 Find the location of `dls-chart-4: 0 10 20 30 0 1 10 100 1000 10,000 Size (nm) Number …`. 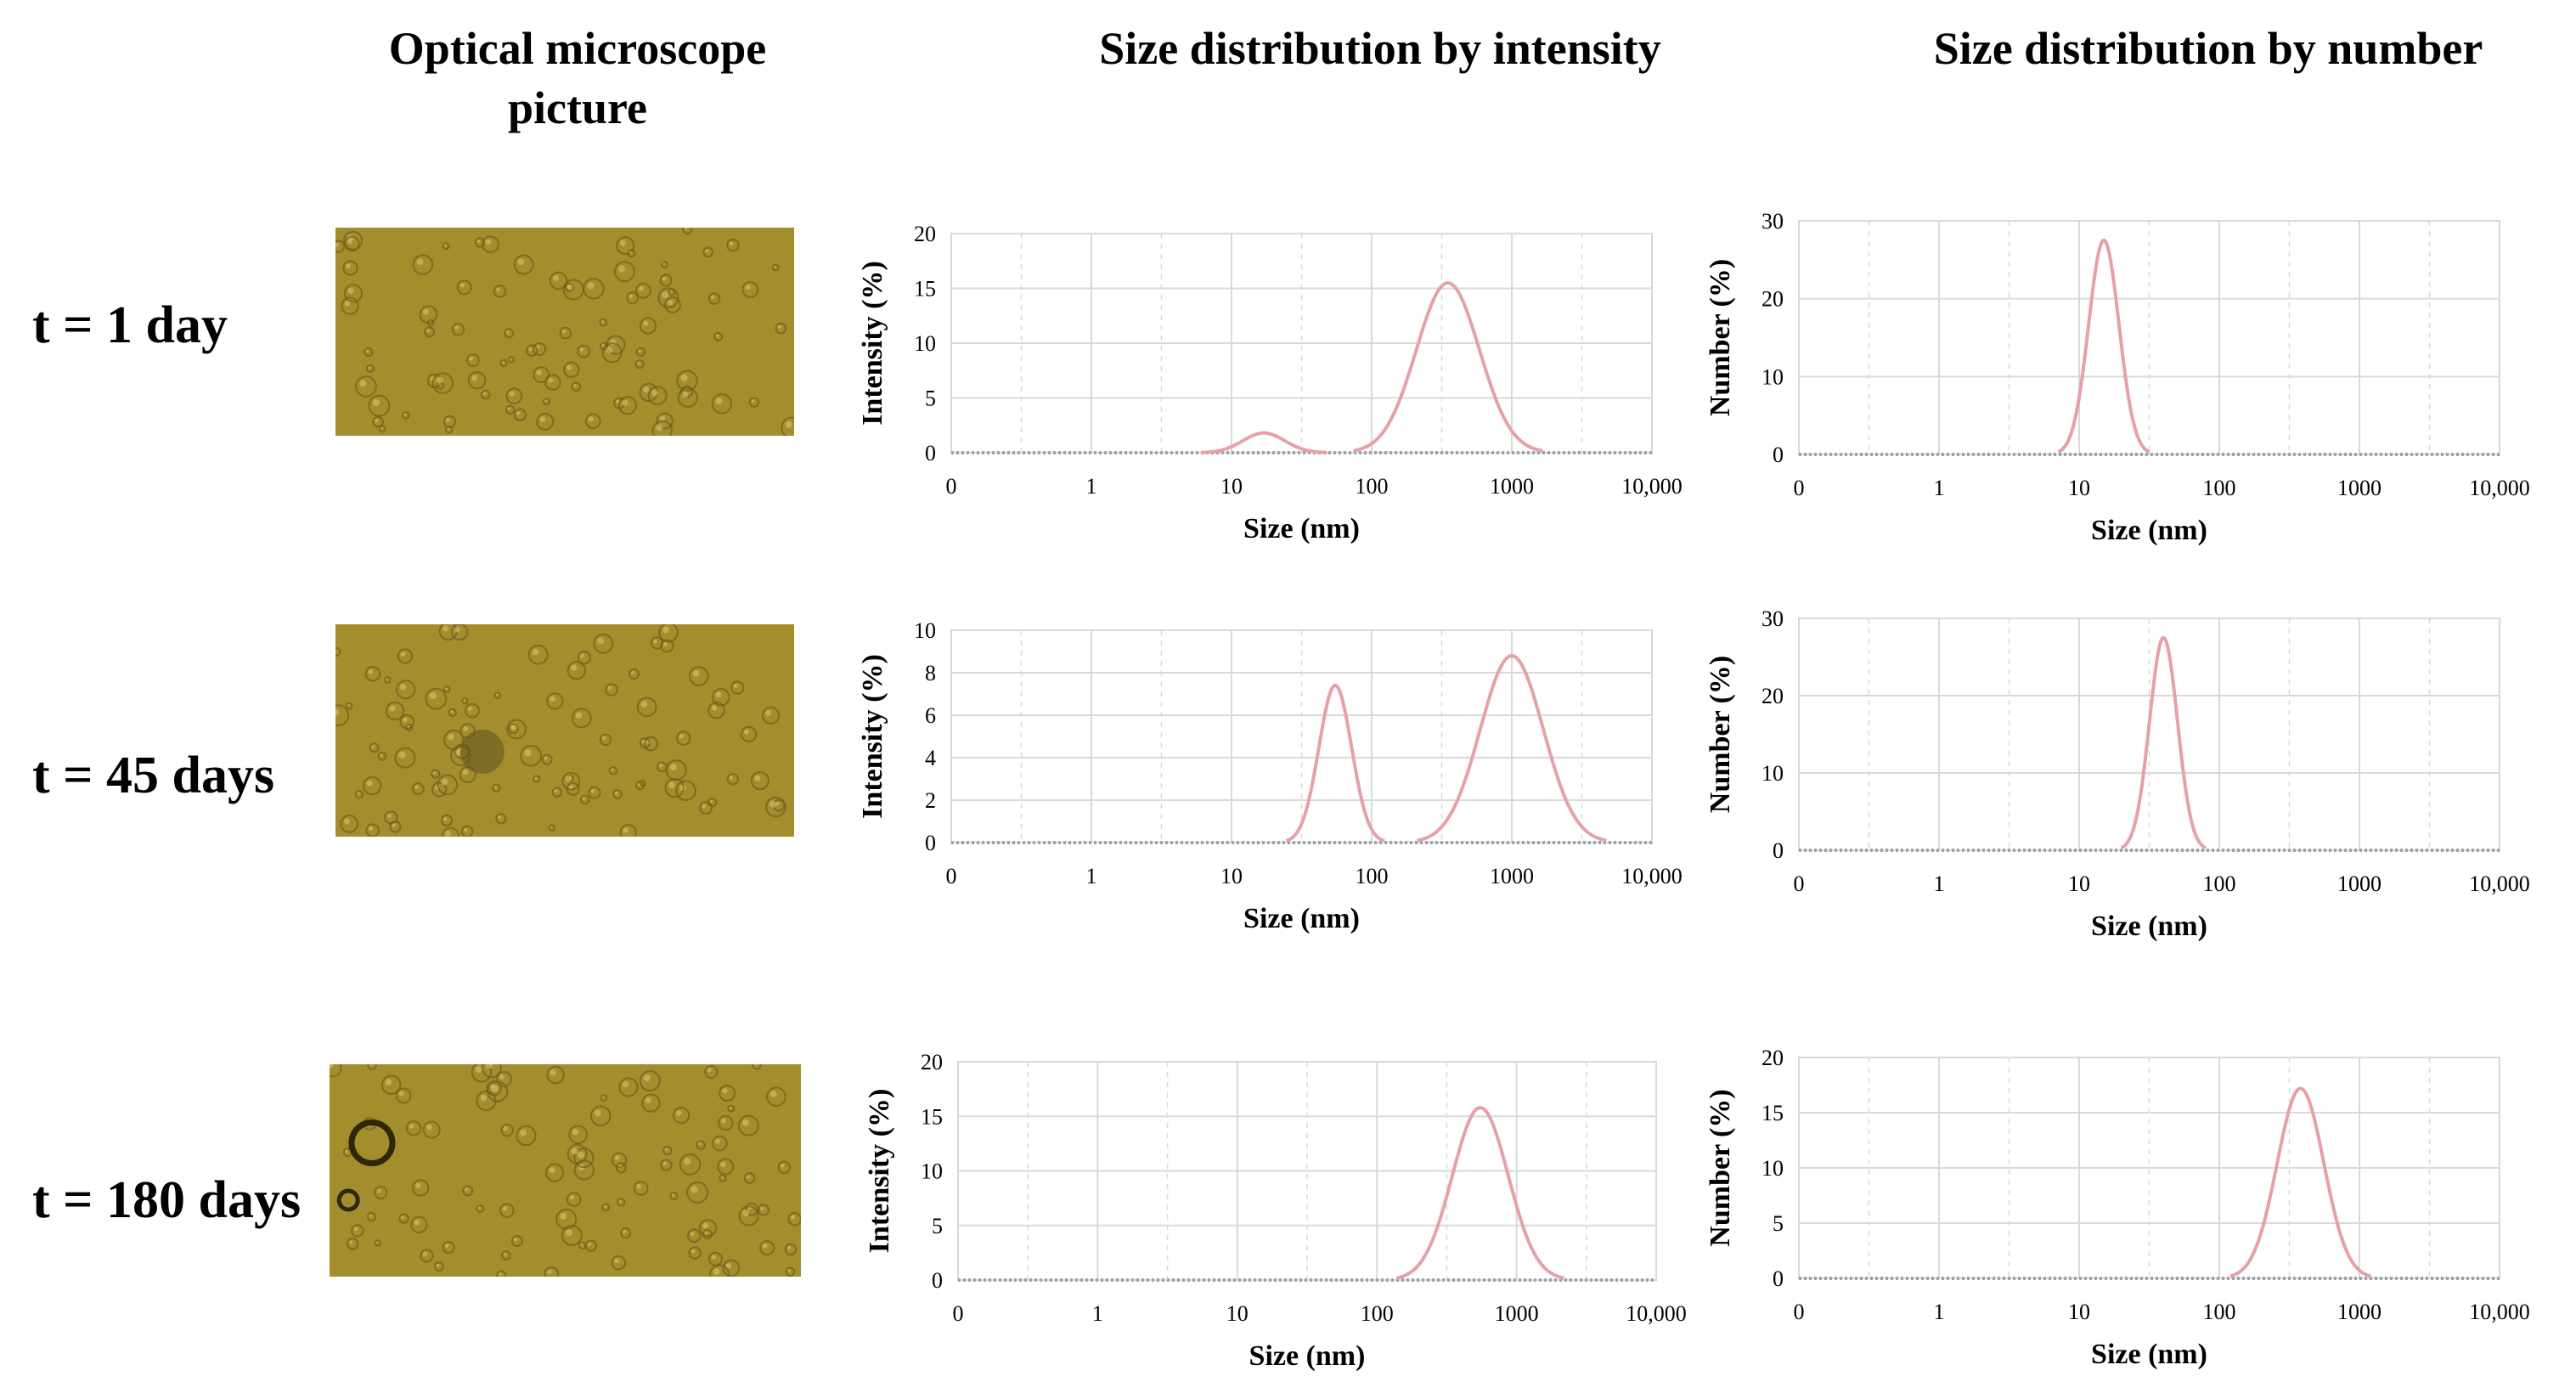

dls-chart-4: 0 10 20 30 0 1 10 100 1000 10,000 Size (nm) Number … is located at coordinates (2117, 774).